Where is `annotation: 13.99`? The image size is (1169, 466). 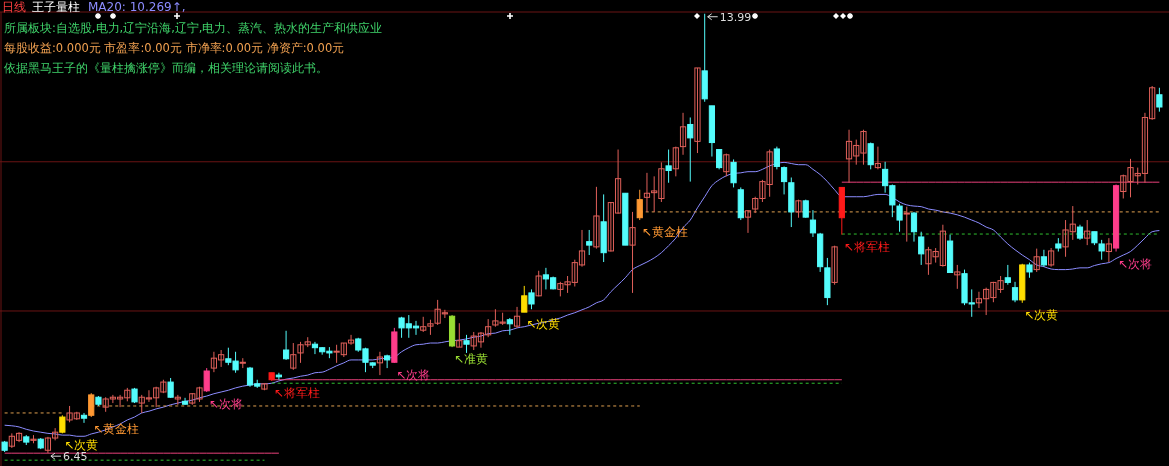 annotation: 13.99 is located at coordinates (735, 17).